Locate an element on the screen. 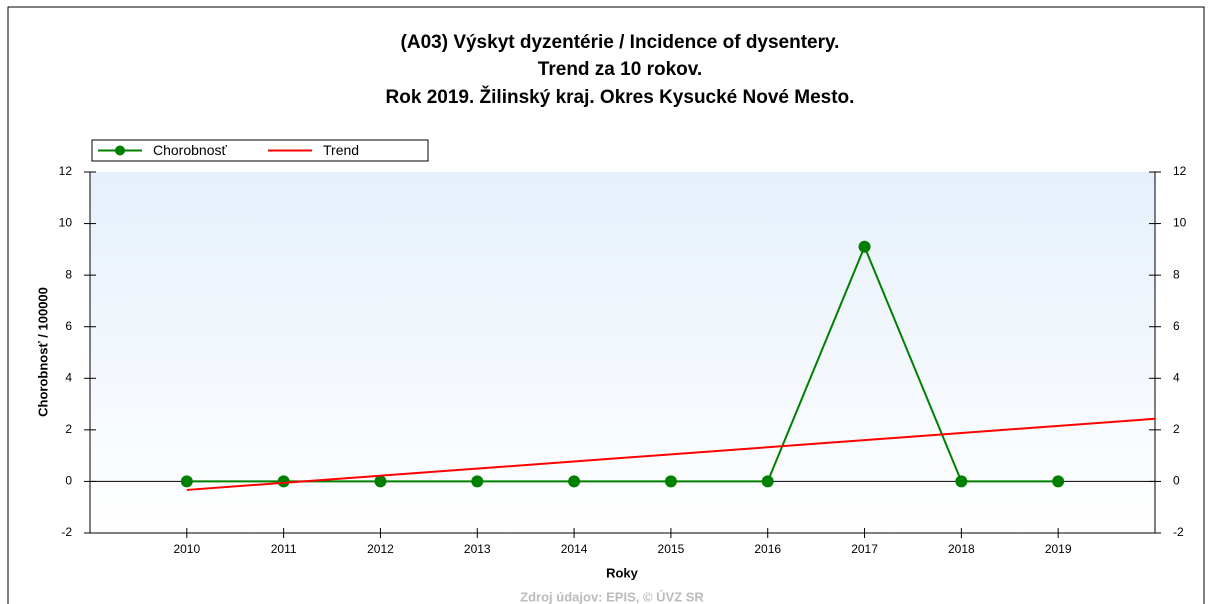 The height and width of the screenshot is (604, 1212). x-tick-label: 2016 is located at coordinates (767, 549).